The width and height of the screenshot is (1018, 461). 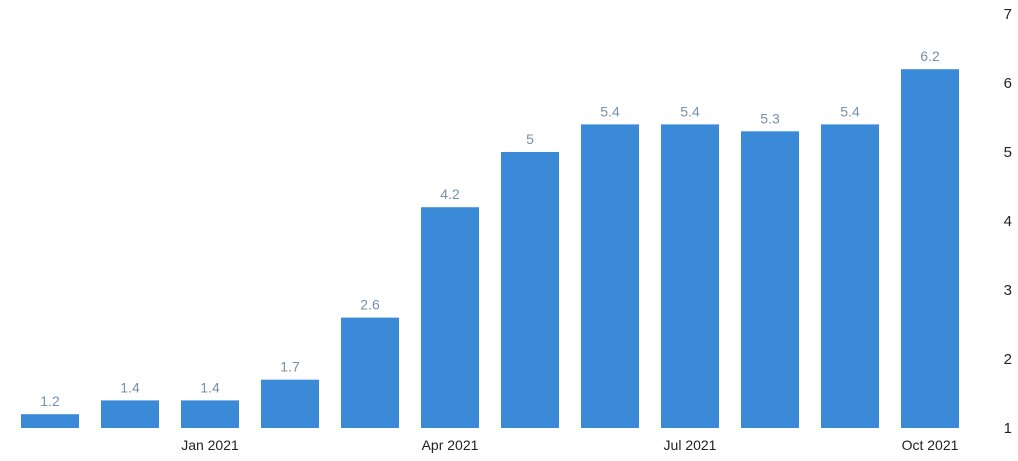 I want to click on y-tick-label-4: 5, so click(x=1008, y=152).